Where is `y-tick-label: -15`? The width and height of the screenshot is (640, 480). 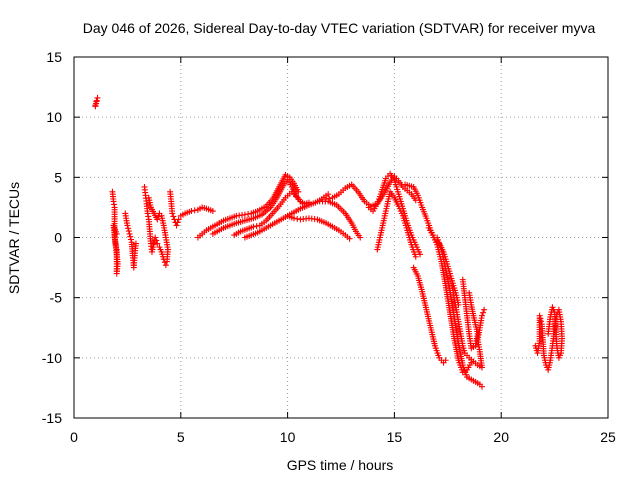
y-tick-label: -15 is located at coordinates (52, 418).